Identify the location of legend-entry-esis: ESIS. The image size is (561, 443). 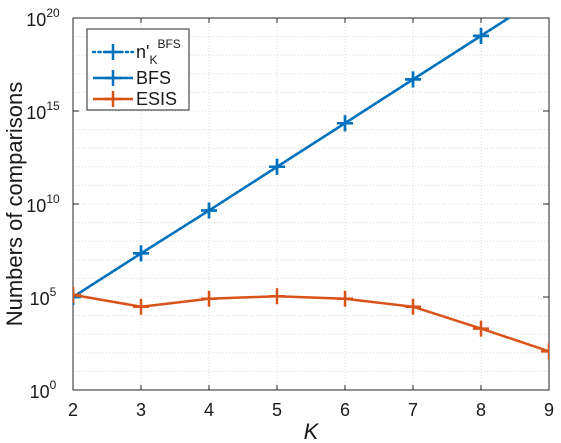
(135, 99).